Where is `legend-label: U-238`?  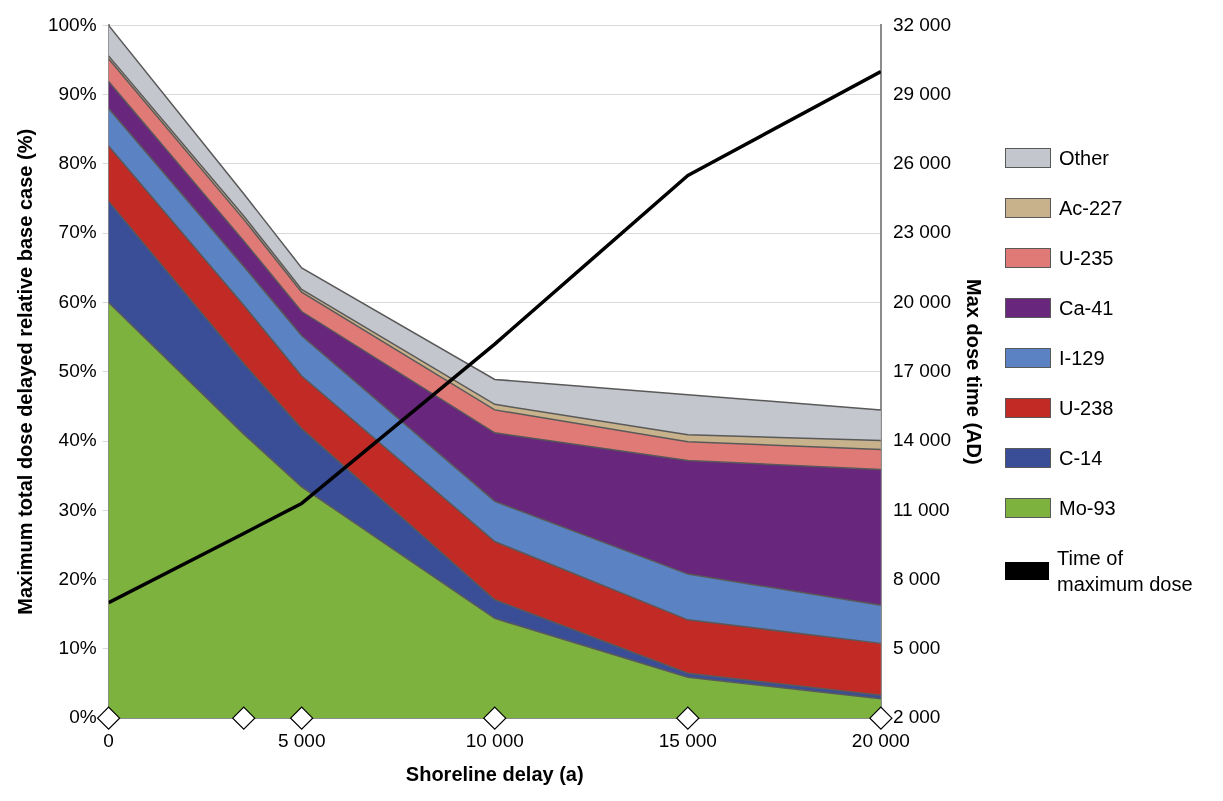
legend-label: U-238 is located at coordinates (1086, 408).